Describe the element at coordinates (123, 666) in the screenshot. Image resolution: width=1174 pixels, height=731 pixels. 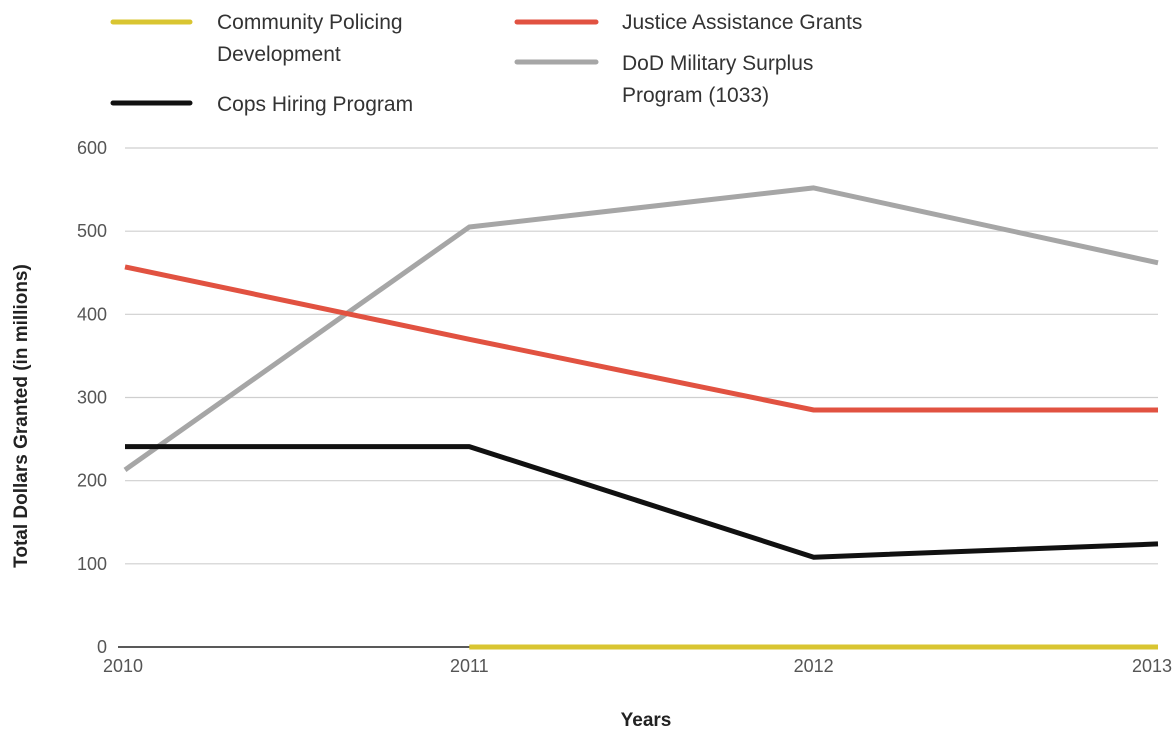
I see `x-tick-label: 2010` at that location.